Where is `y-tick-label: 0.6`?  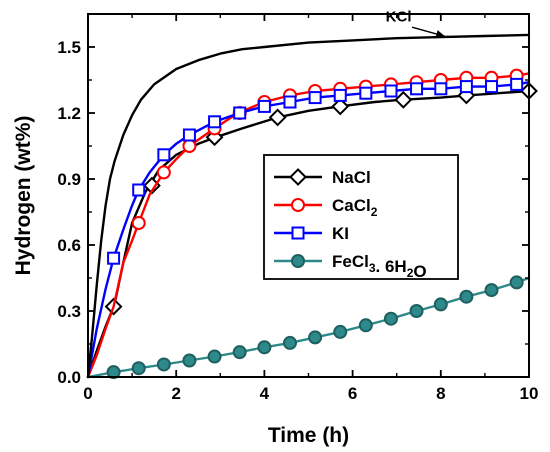
y-tick-label: 0.6 is located at coordinates (69, 245).